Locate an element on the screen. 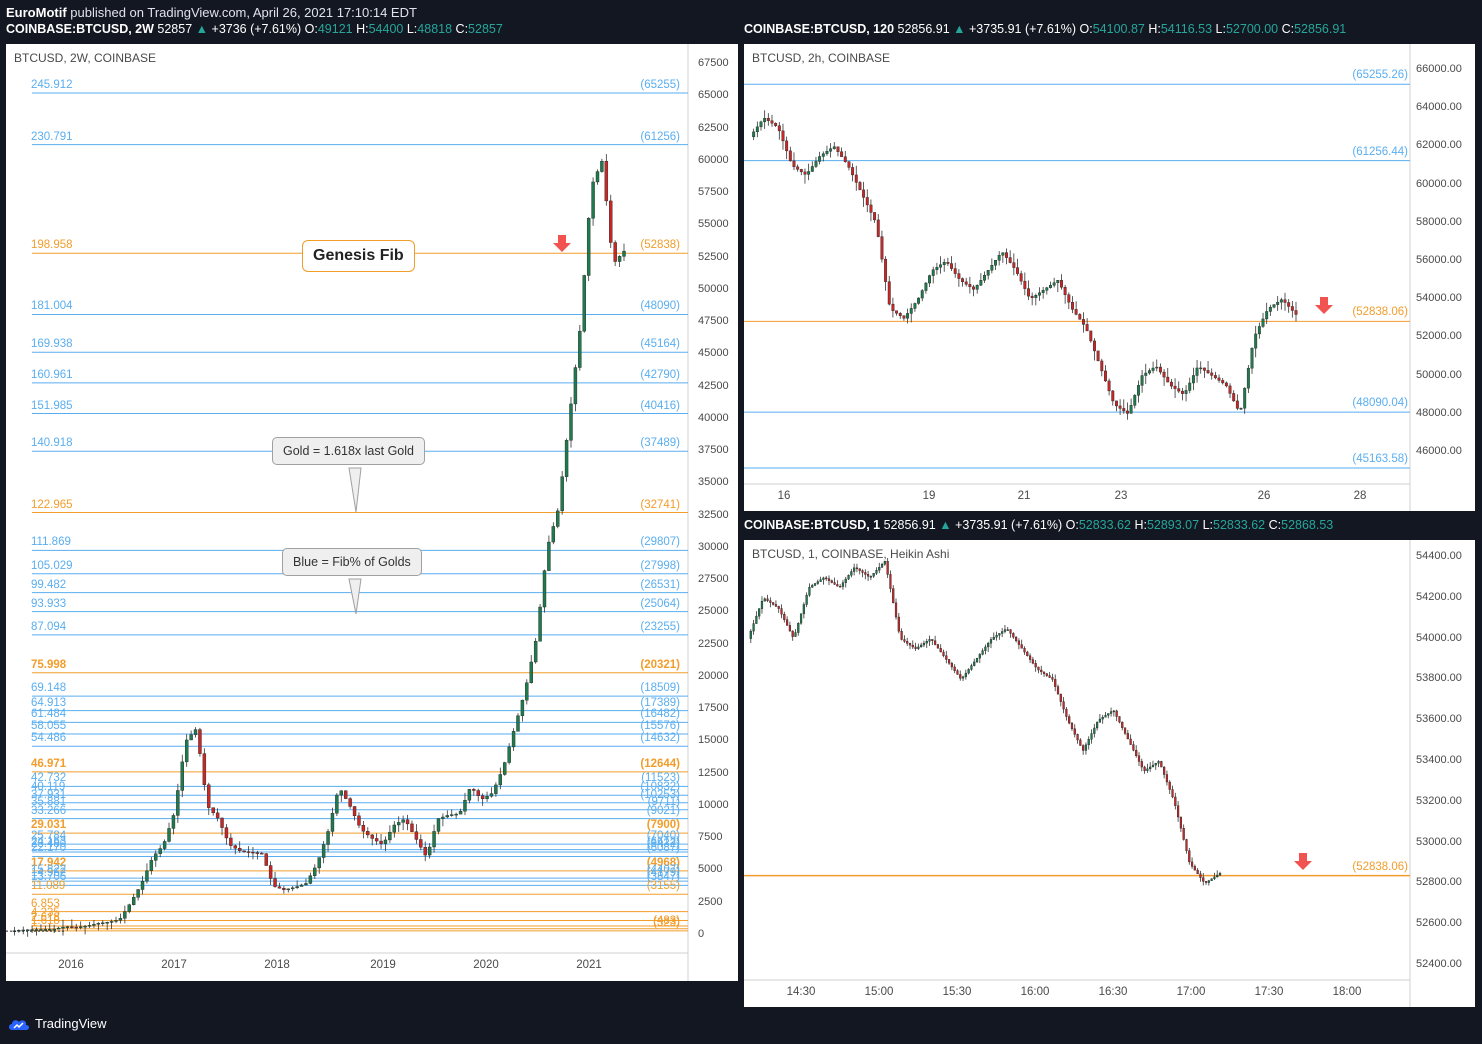  y-axis-tick: 58000.00 is located at coordinates (1439, 221).